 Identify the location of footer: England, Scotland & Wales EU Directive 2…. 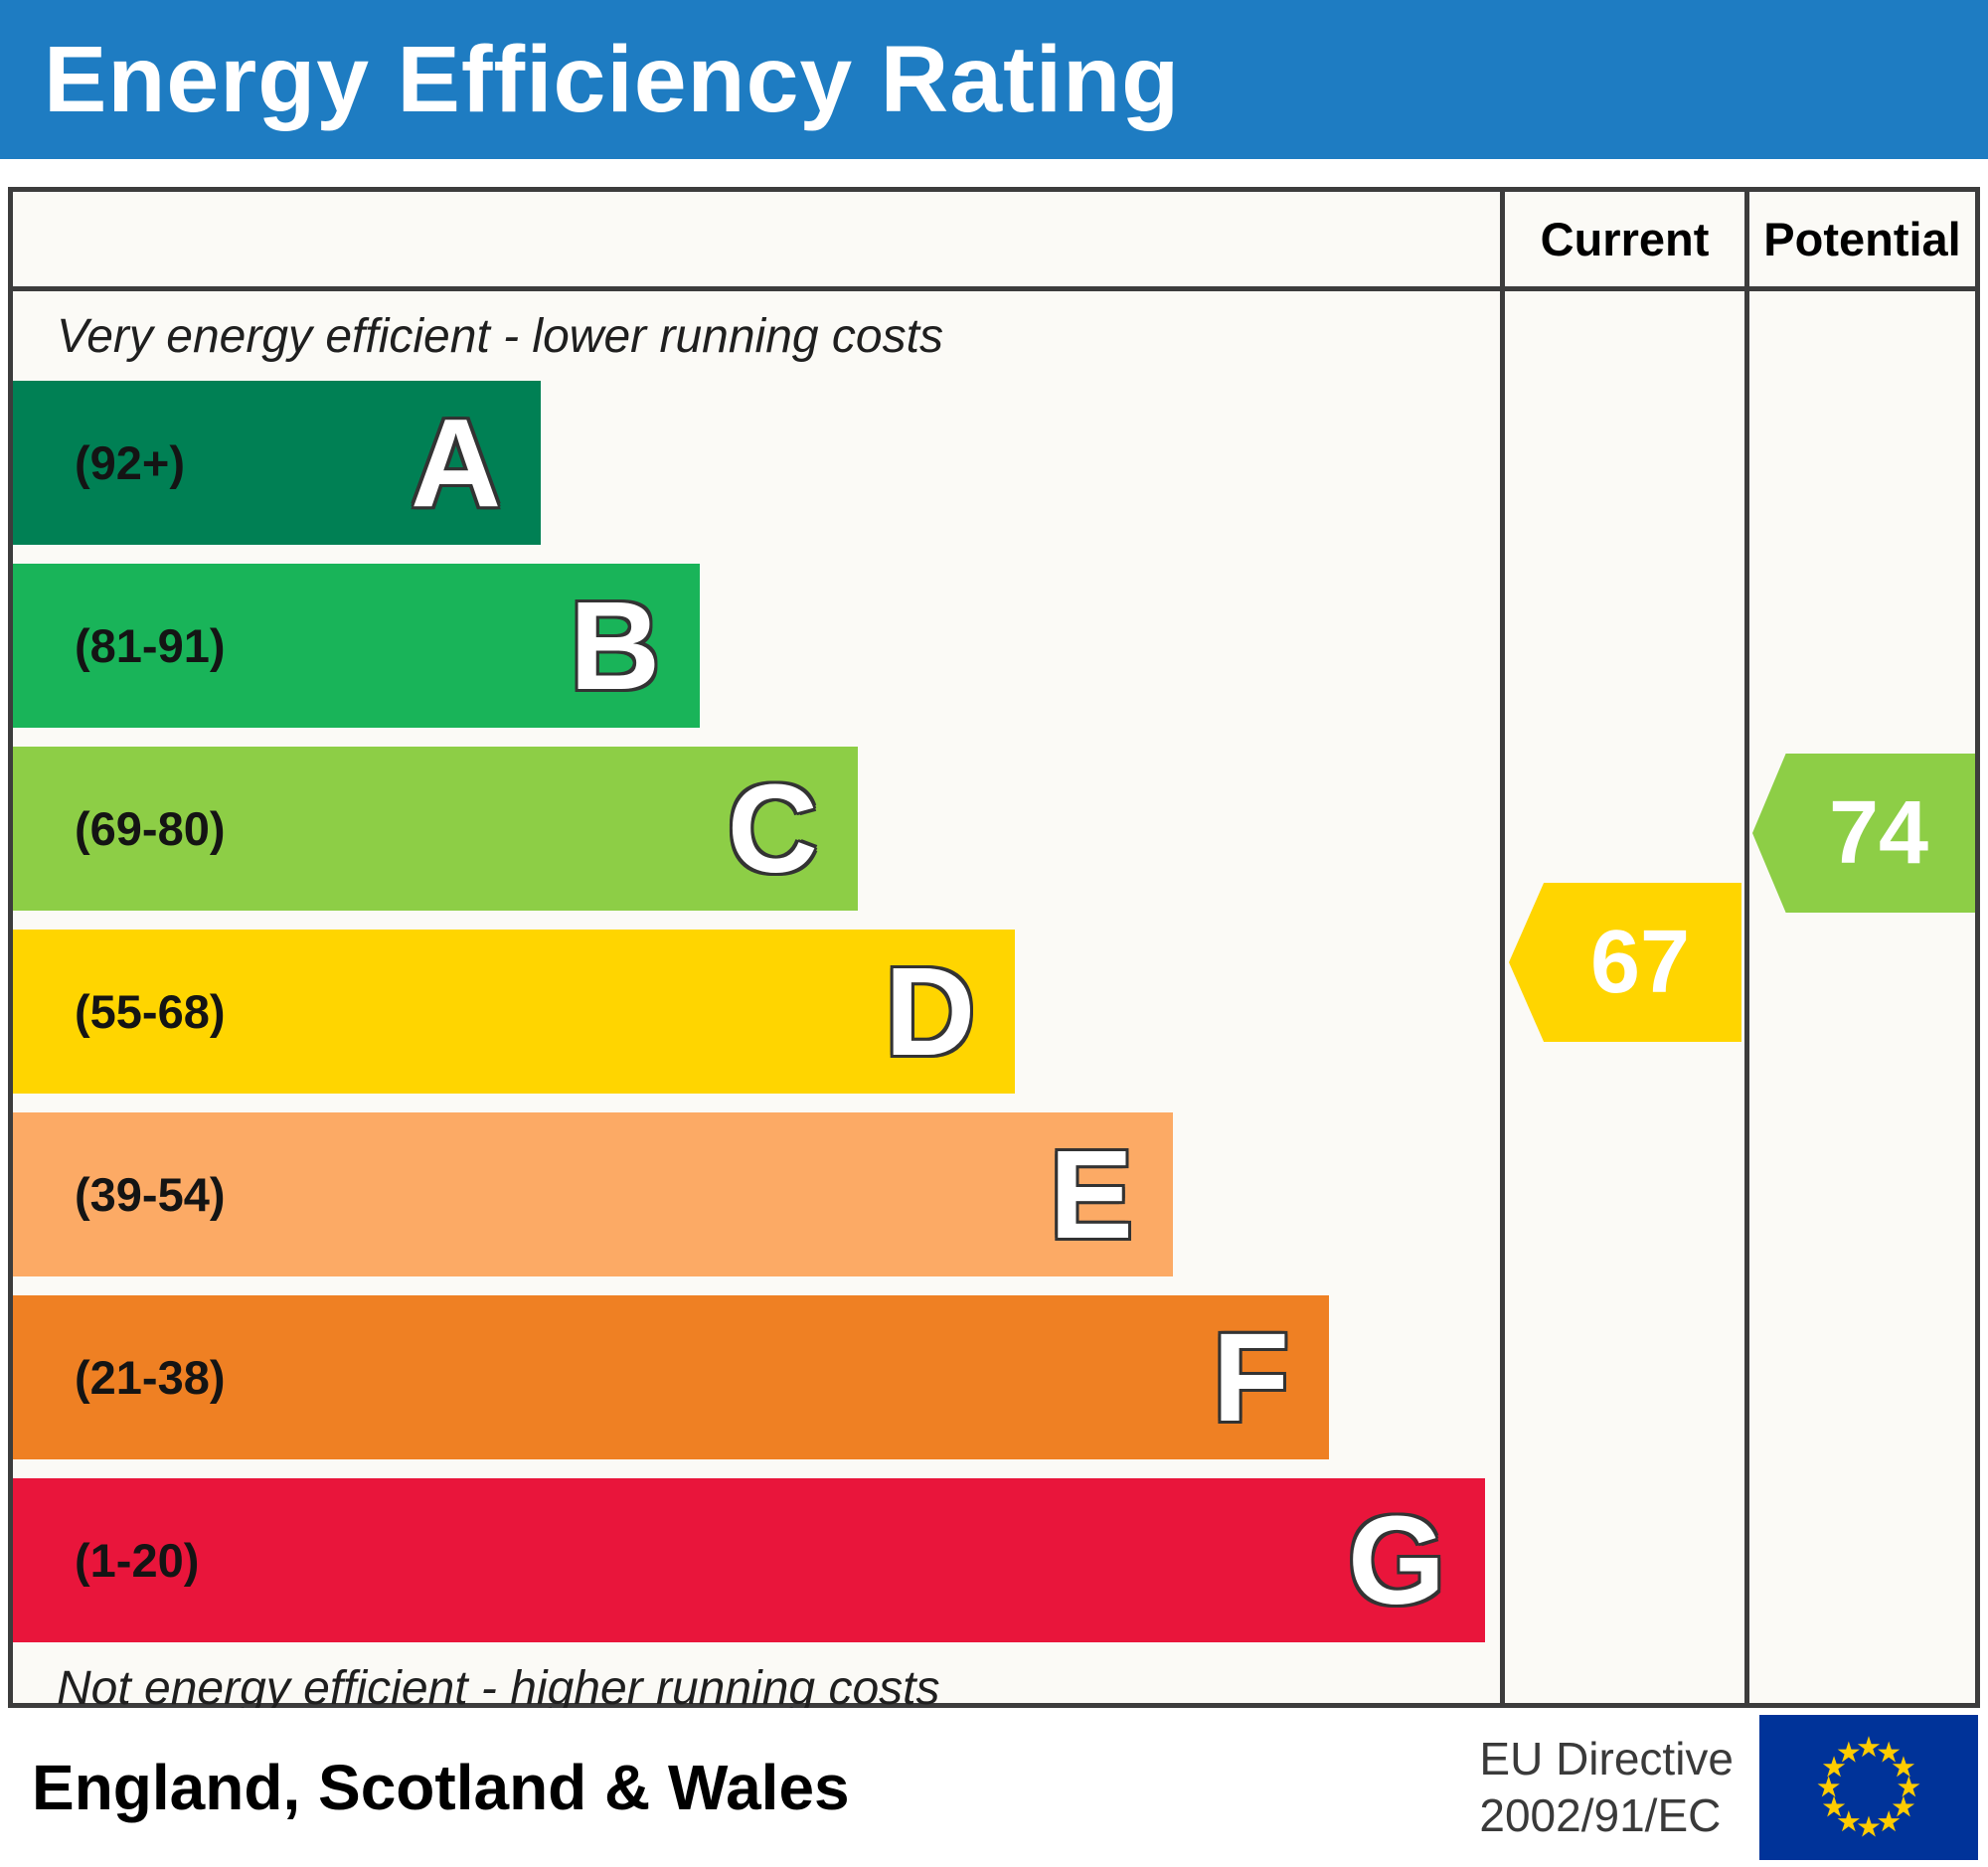
(994, 1787).